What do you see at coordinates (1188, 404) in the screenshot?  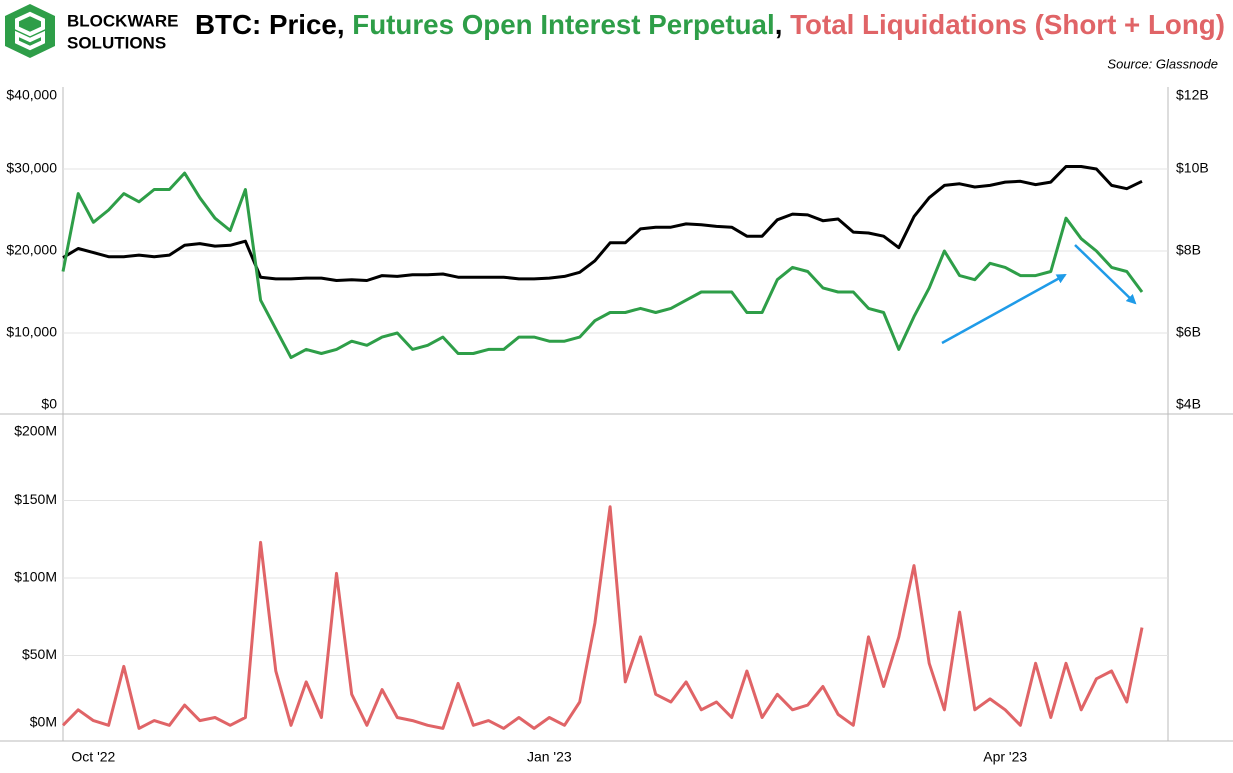 I see `y2-tick-label: $4B` at bounding box center [1188, 404].